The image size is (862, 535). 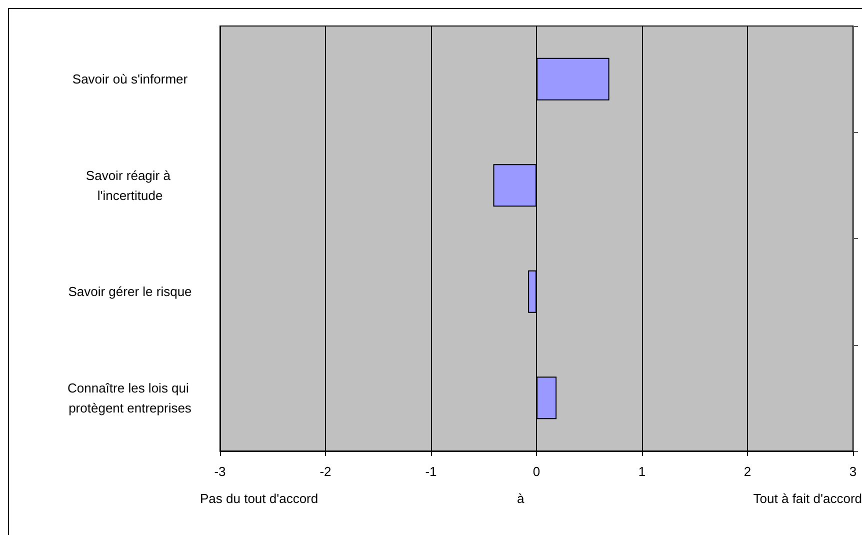 I want to click on text: Tout à fait d'accord, so click(x=807, y=498).